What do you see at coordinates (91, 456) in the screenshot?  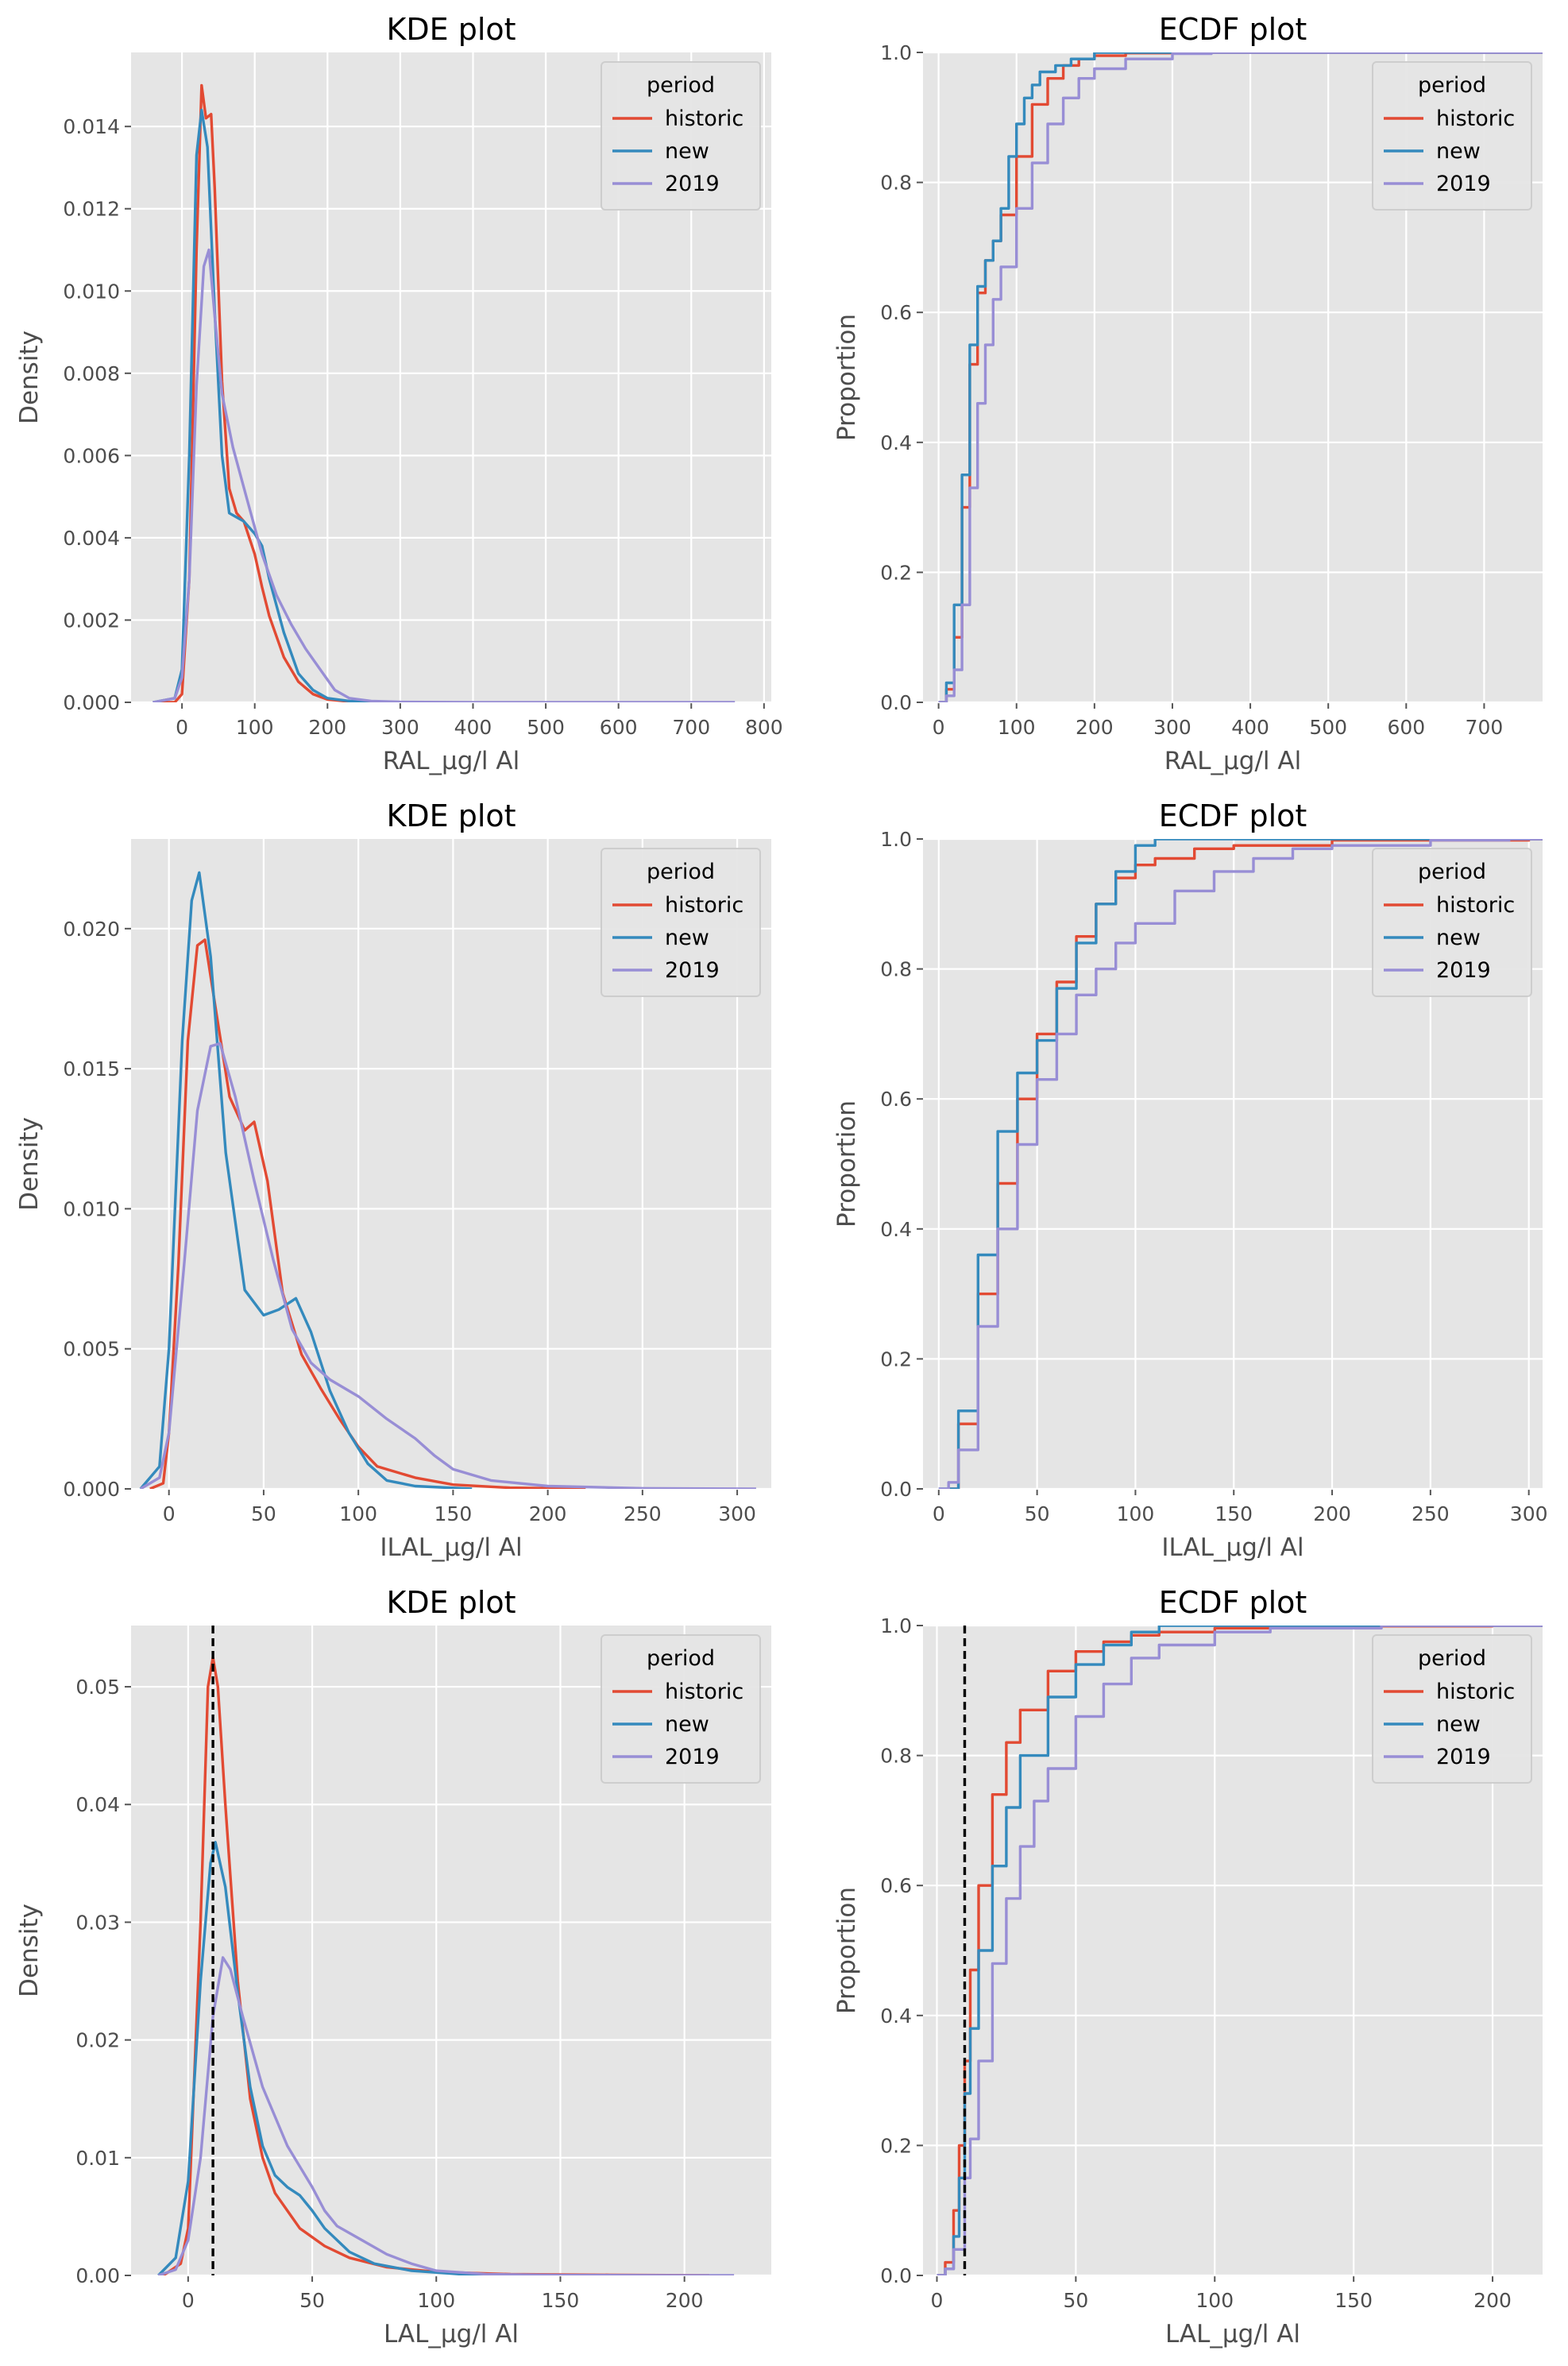 I see `y-tick-label: 0.006` at bounding box center [91, 456].